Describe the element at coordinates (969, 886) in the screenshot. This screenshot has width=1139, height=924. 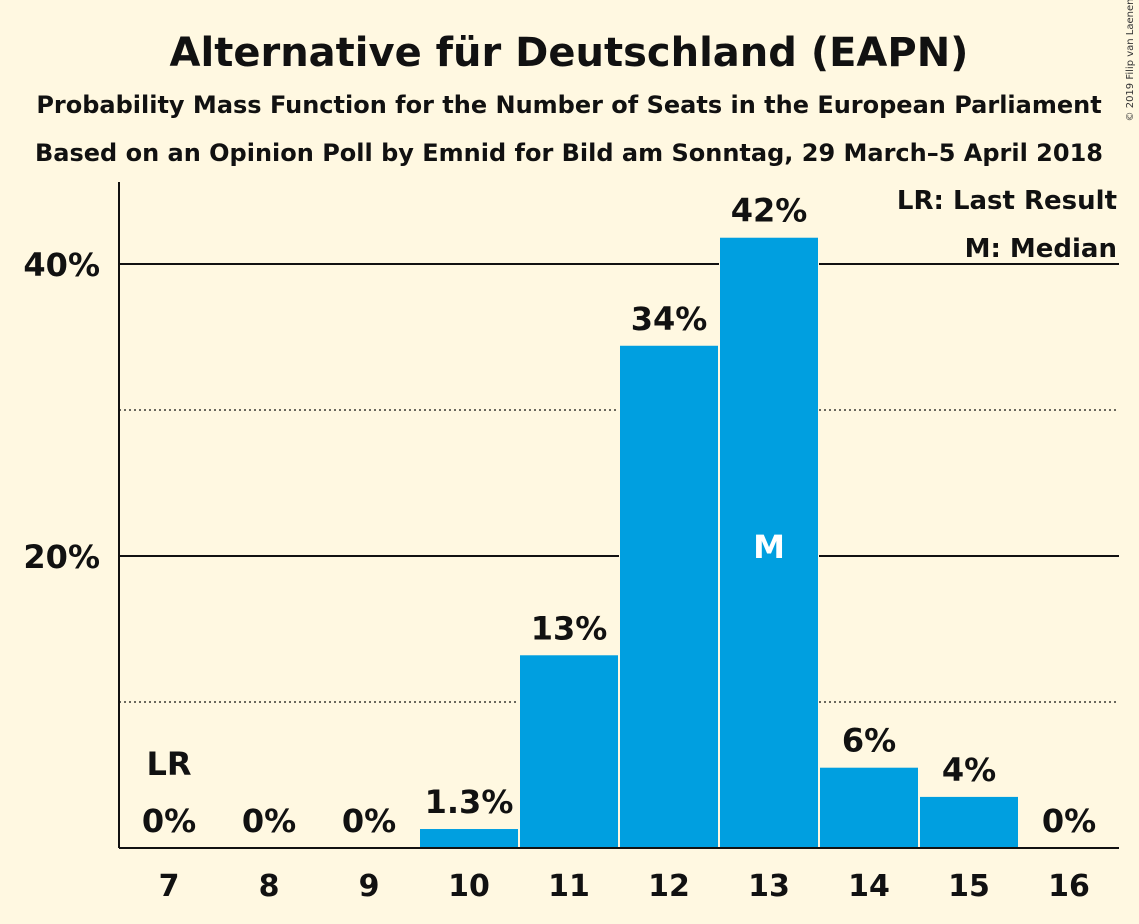
I see `x-tick-label: 15` at that location.